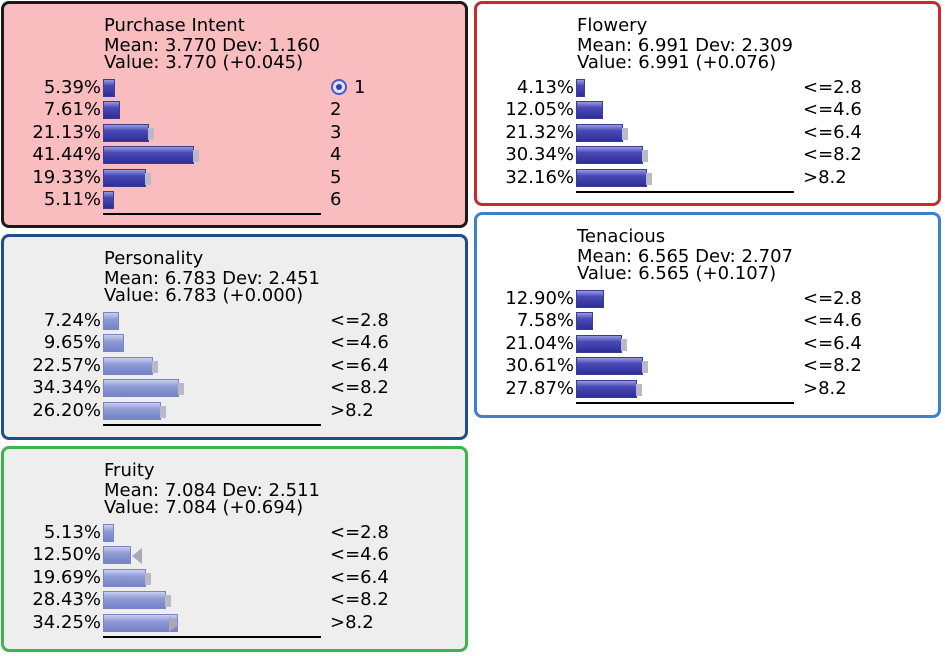 This screenshot has width=945, height=656. Describe the element at coordinates (234, 366) in the screenshot. I see `state-row: 22.57% <=6.4` at that location.